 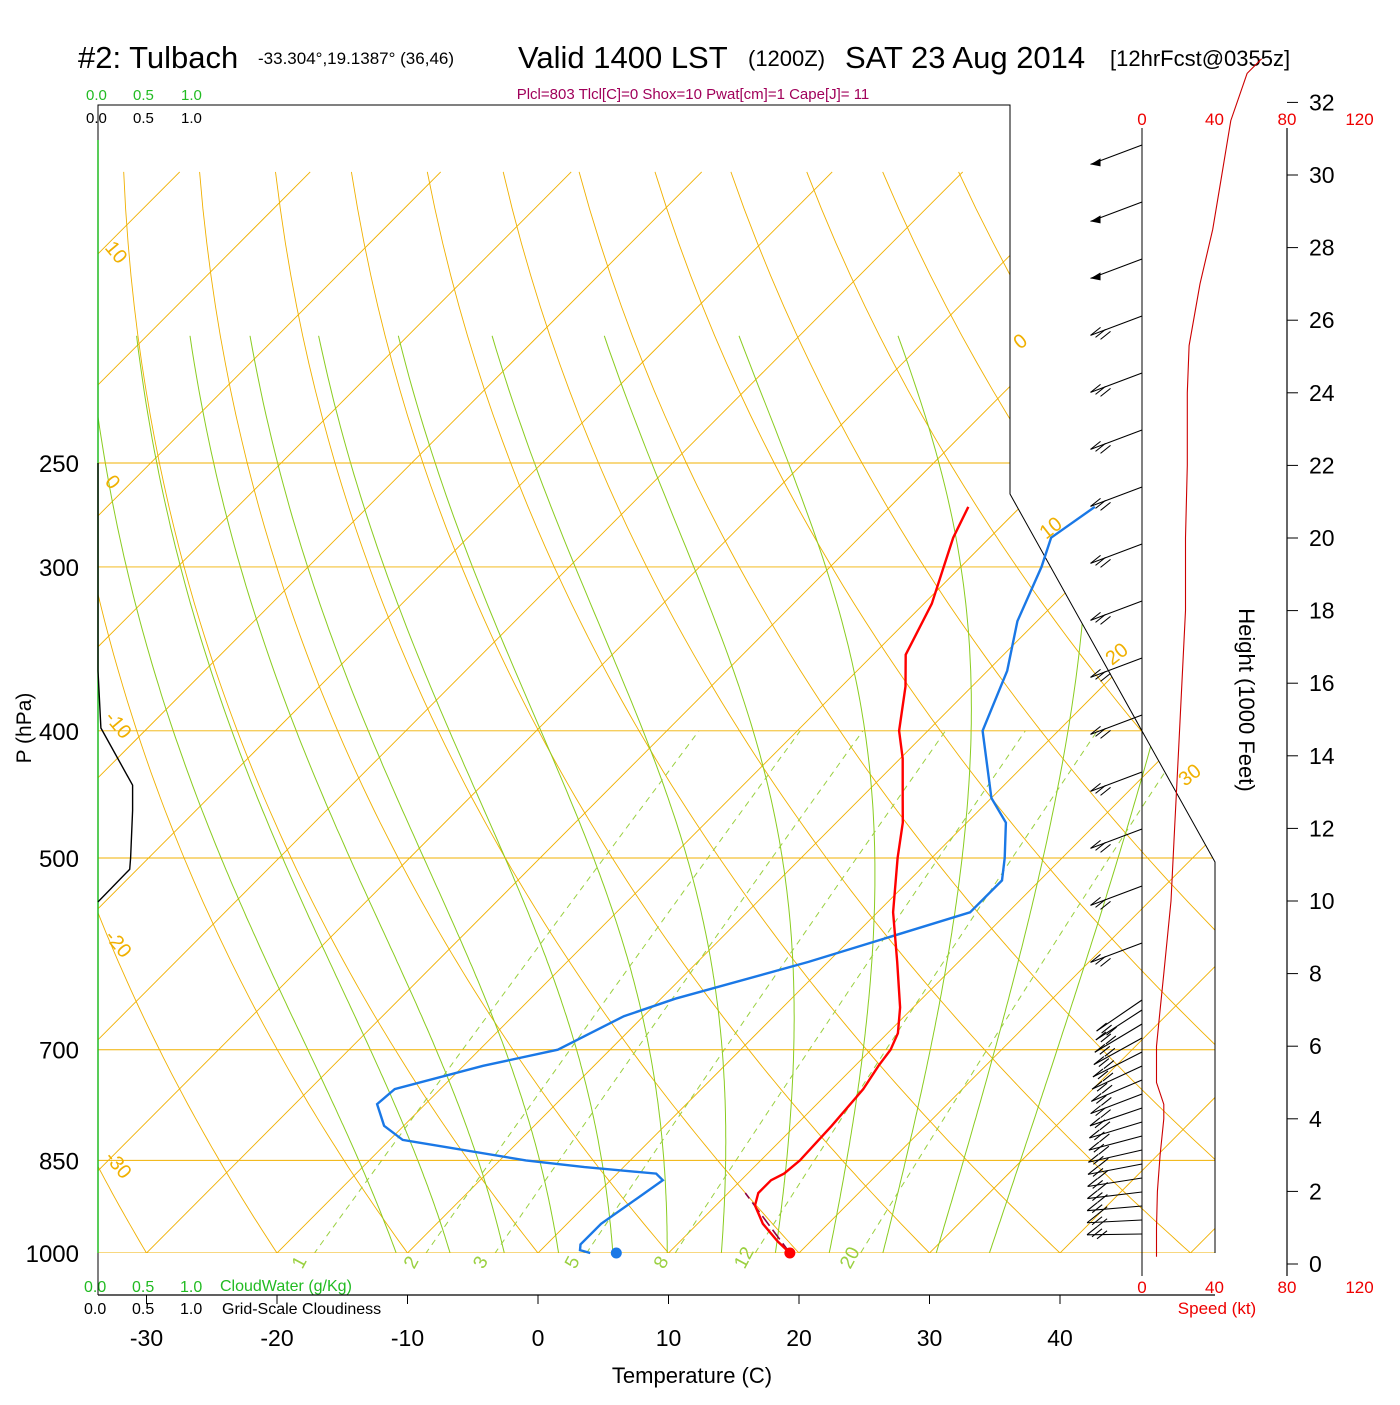 I want to click on title-coords: -33.304°,19.1387° (36,46), so click(x=356, y=58).